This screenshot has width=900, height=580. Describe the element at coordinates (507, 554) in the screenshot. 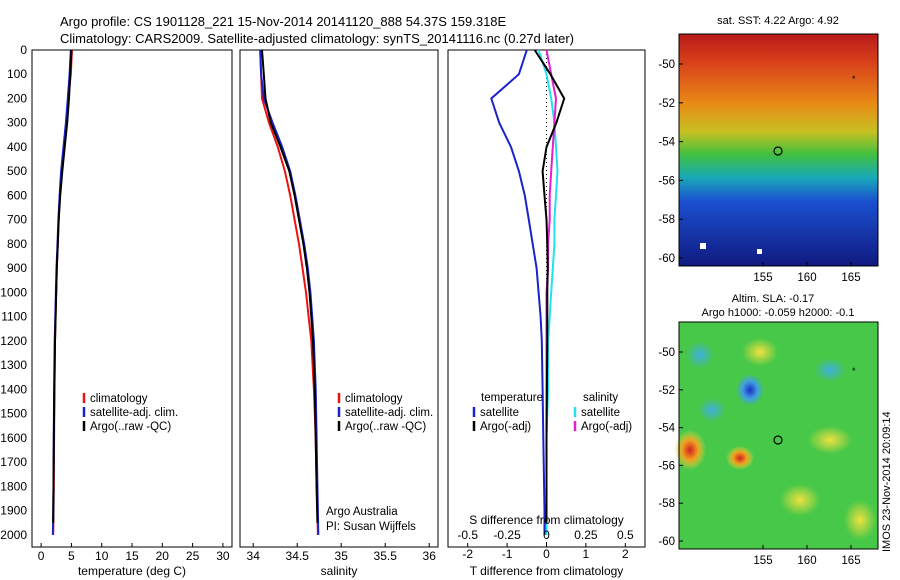

I see `difference-axis-tick-label: -1` at that location.